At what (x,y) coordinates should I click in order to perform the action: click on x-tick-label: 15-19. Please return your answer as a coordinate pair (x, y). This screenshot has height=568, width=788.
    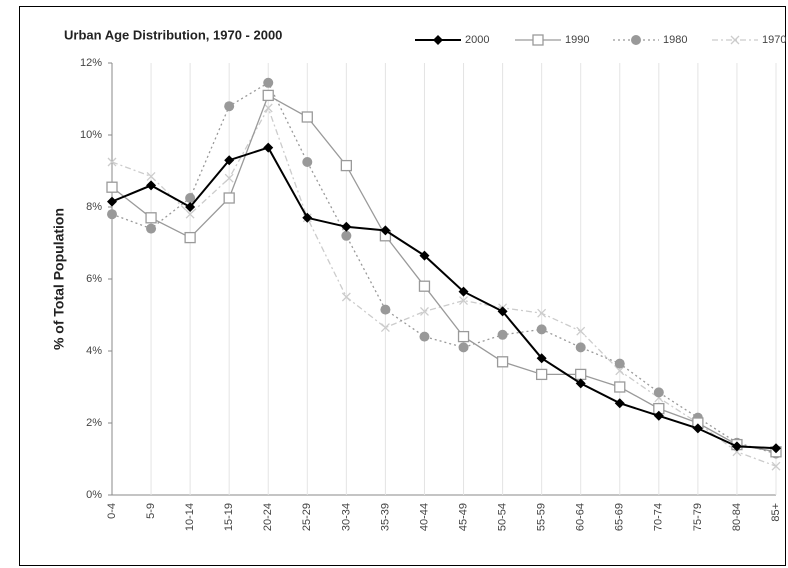
    Looking at the image, I should click on (229, 517).